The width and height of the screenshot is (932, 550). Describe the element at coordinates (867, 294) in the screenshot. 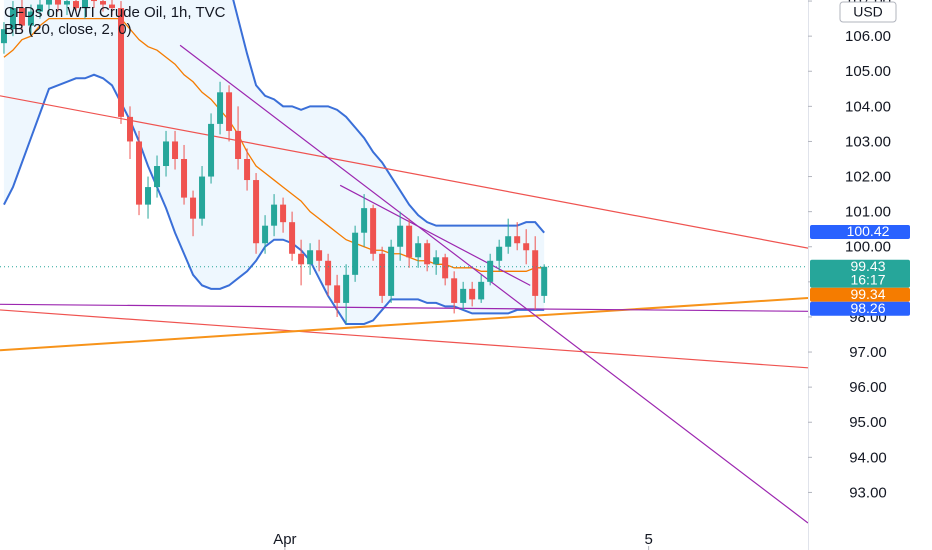

I see `price-badge-label: 99.34` at that location.